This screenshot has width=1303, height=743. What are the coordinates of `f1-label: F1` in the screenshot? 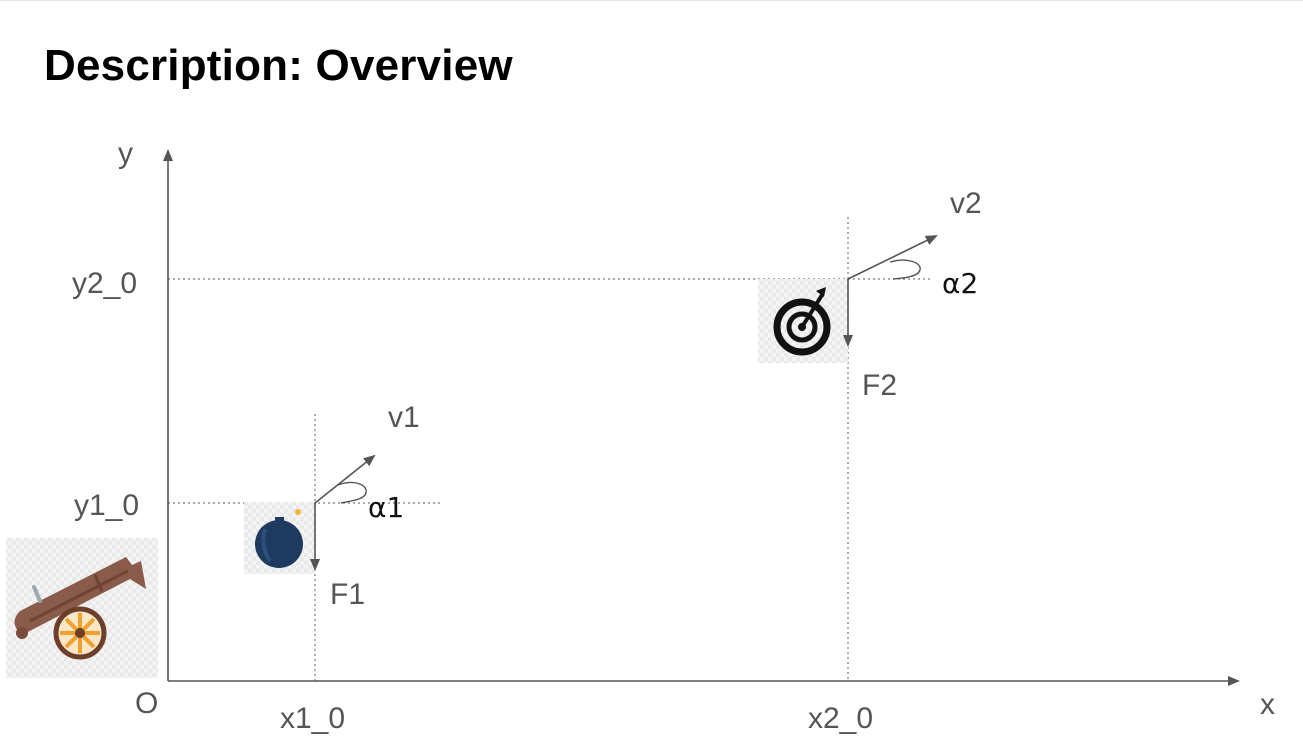 It's located at (347, 594).